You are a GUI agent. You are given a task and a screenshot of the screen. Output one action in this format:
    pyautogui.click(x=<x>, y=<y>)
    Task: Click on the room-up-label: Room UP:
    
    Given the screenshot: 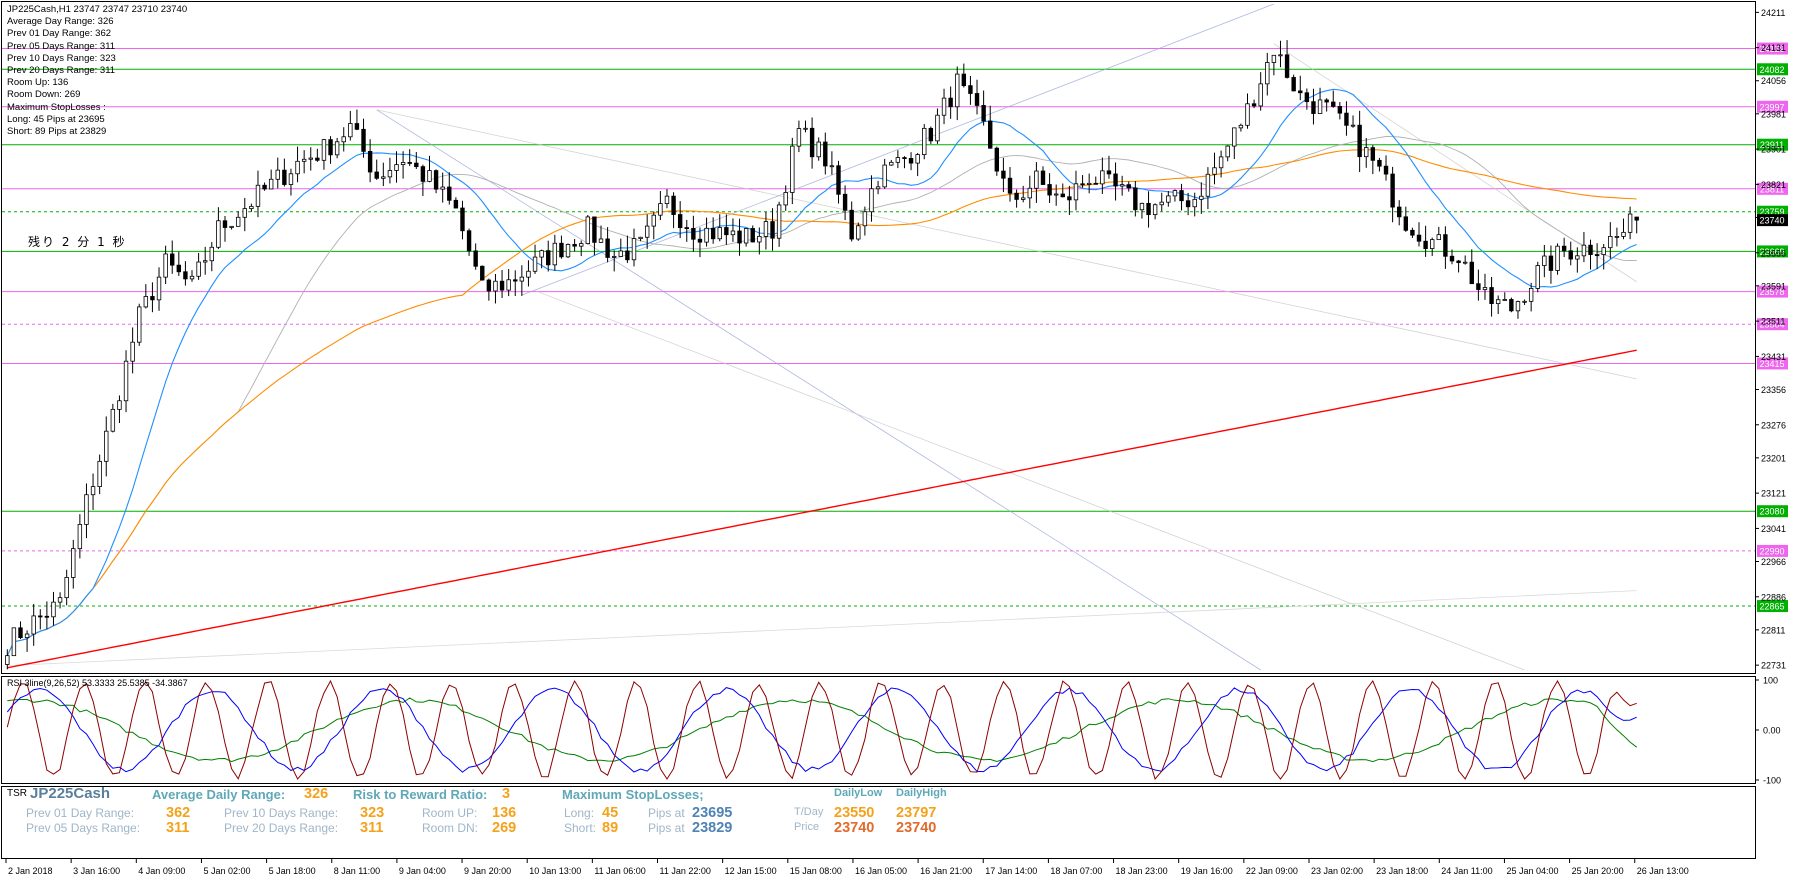 What is the action you would take?
    pyautogui.click(x=450, y=813)
    